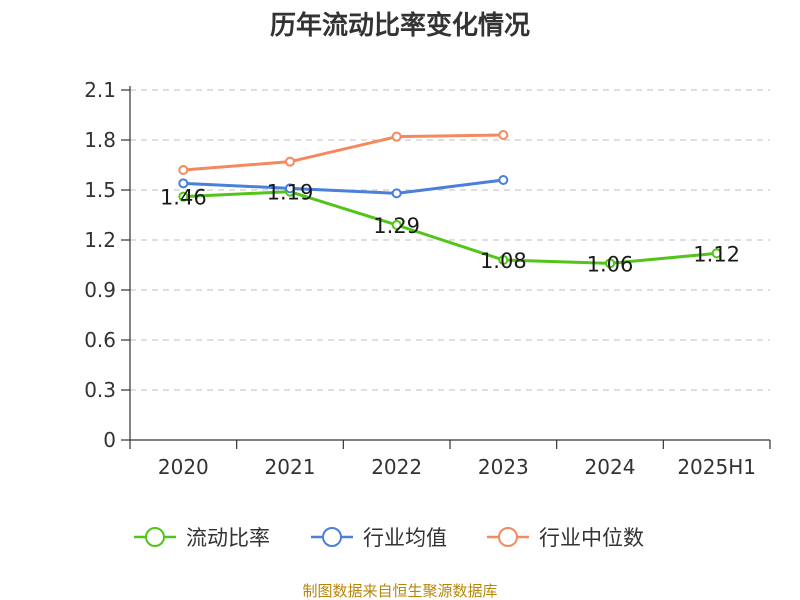 This screenshot has width=800, height=600. What do you see at coordinates (591, 538) in the screenshot?
I see `legend-label: 行业中位数` at bounding box center [591, 538].